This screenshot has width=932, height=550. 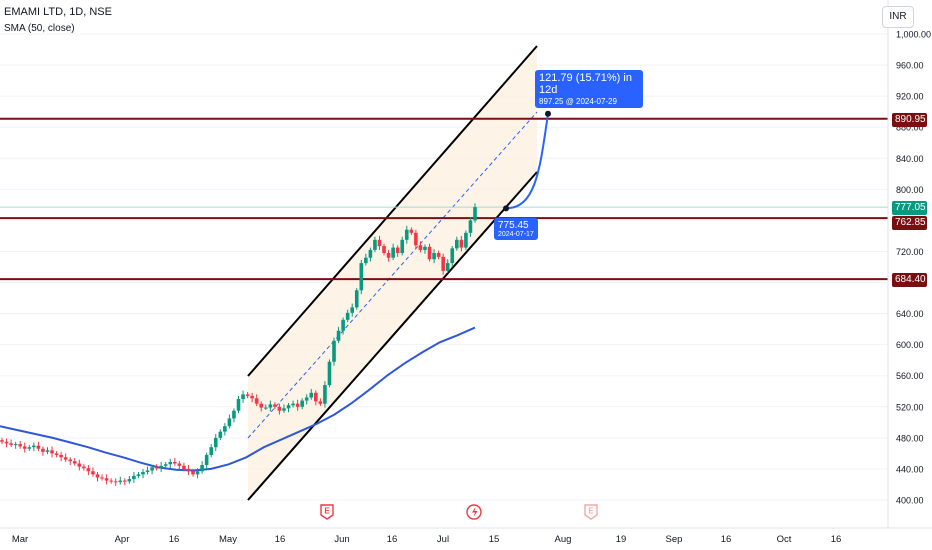 I want to click on projection-change: 121.79 (15.71%) in 12d, so click(x=585, y=84).